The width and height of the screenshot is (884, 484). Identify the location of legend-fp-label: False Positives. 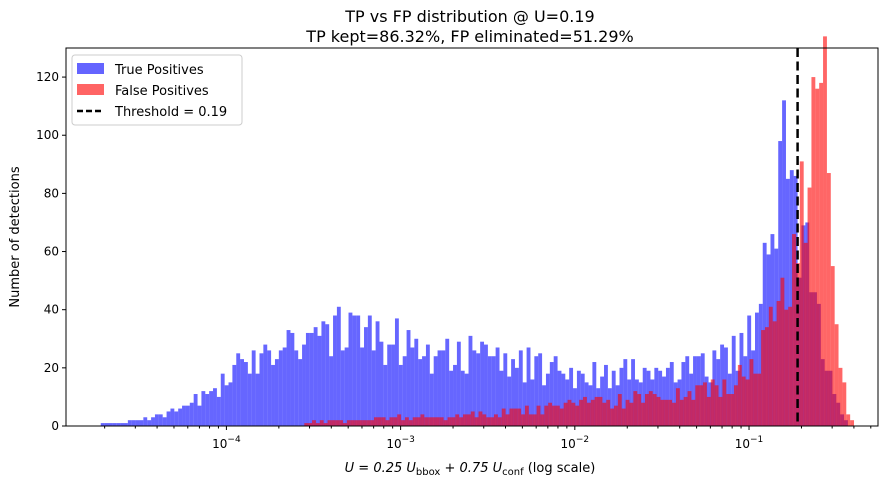
(162, 91).